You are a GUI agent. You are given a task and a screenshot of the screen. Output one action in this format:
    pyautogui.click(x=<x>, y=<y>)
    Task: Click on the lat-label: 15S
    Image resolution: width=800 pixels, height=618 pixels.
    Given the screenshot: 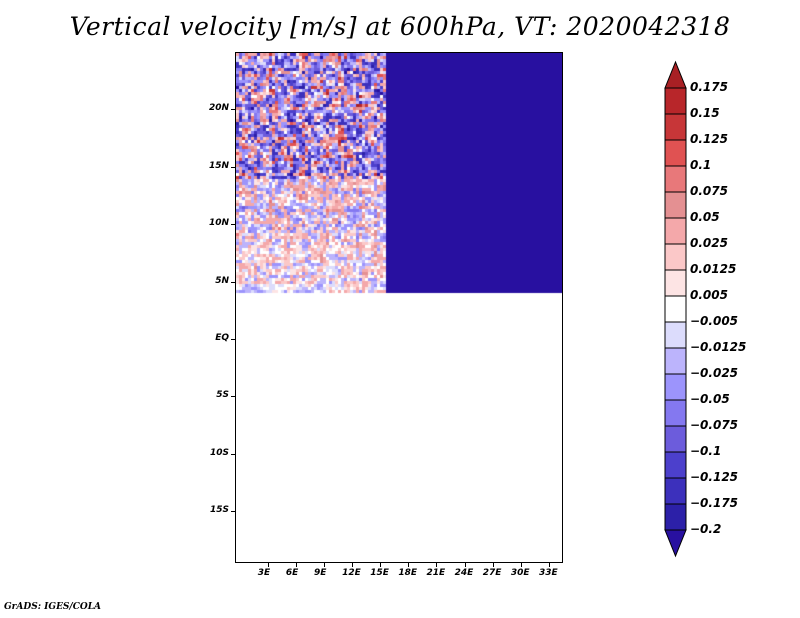 What is the action you would take?
    pyautogui.click(x=219, y=510)
    